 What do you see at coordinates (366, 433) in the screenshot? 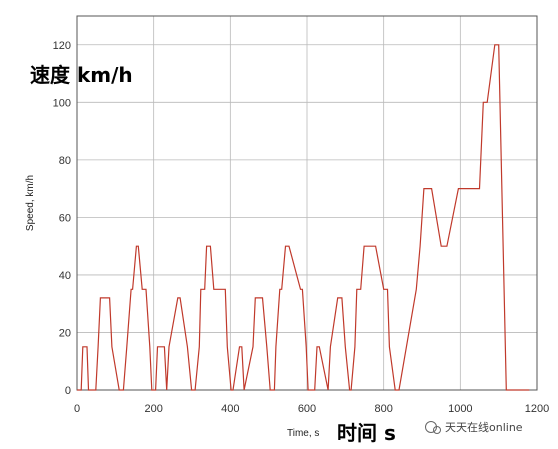
I see `time-overlay-label: 时间 s` at bounding box center [366, 433].